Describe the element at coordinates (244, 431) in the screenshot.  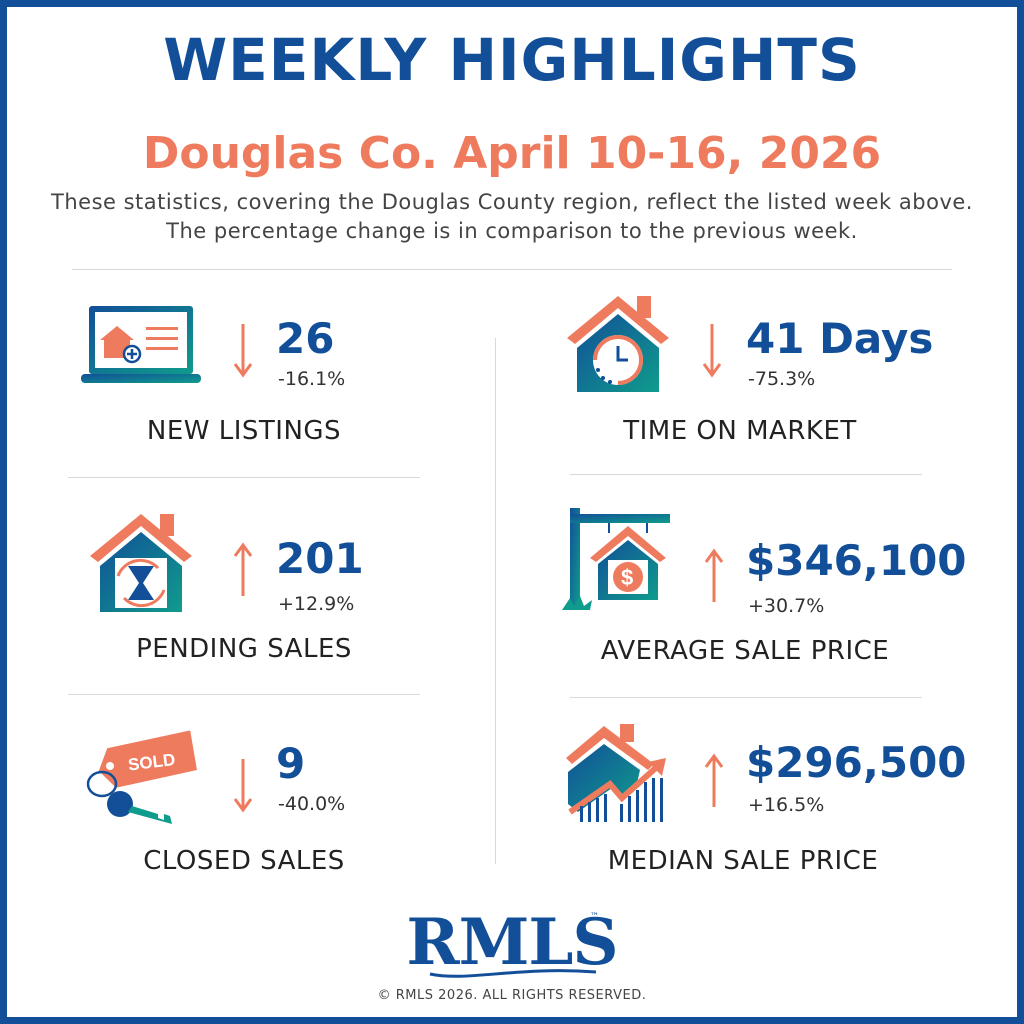
I see `stat-label: NEW LISTINGS` at that location.